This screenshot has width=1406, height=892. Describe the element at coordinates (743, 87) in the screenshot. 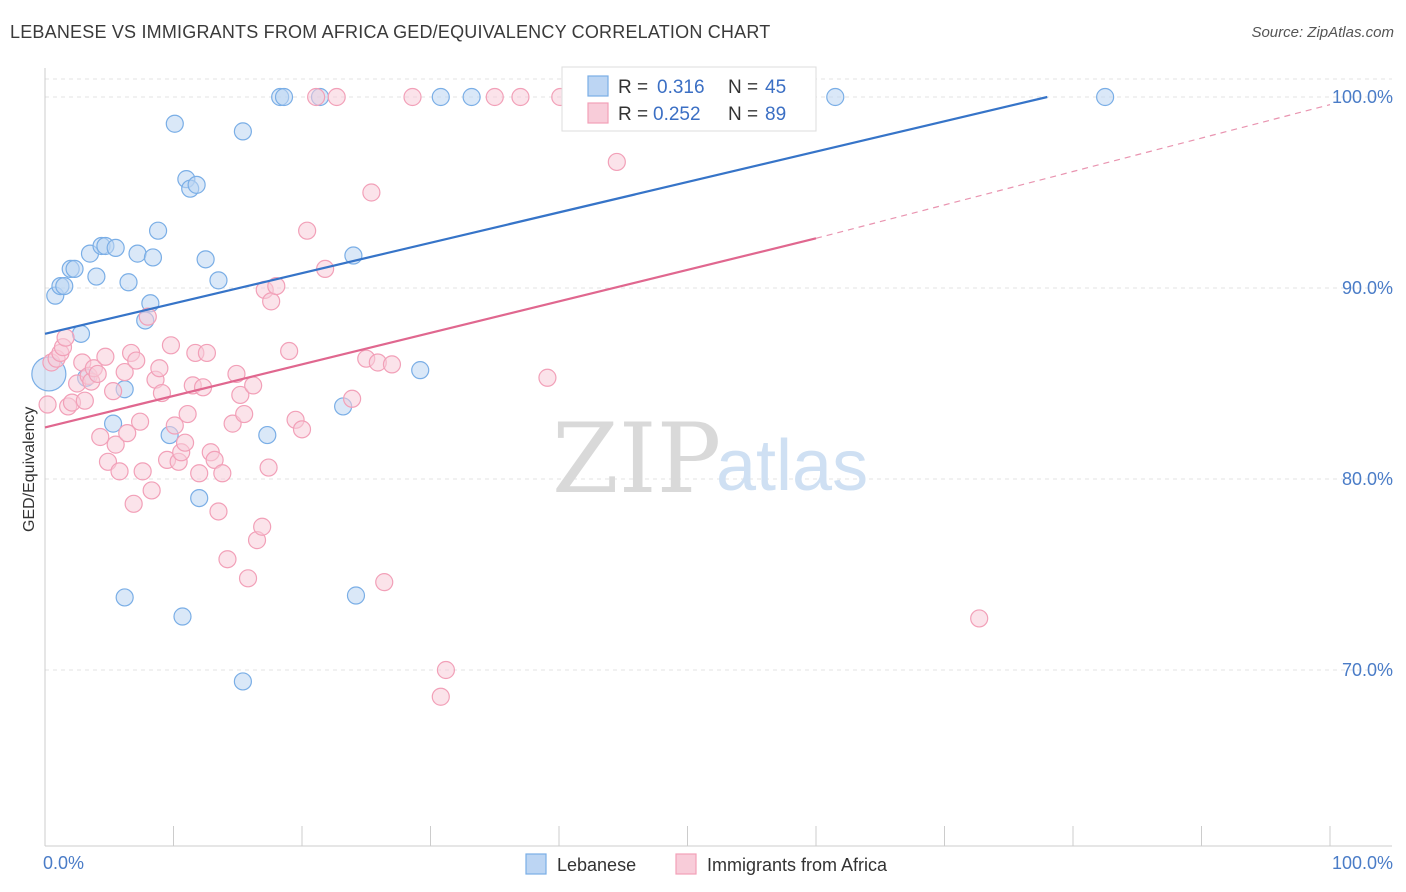

I see `legend-n-label: N =` at that location.